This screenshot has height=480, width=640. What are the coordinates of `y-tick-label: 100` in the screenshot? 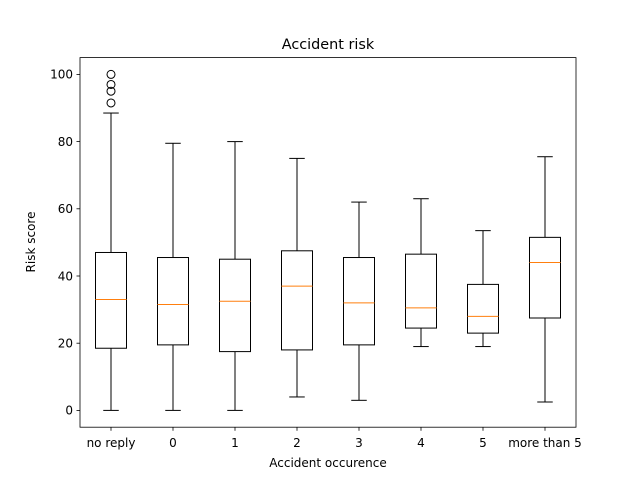 It's located at (61, 75).